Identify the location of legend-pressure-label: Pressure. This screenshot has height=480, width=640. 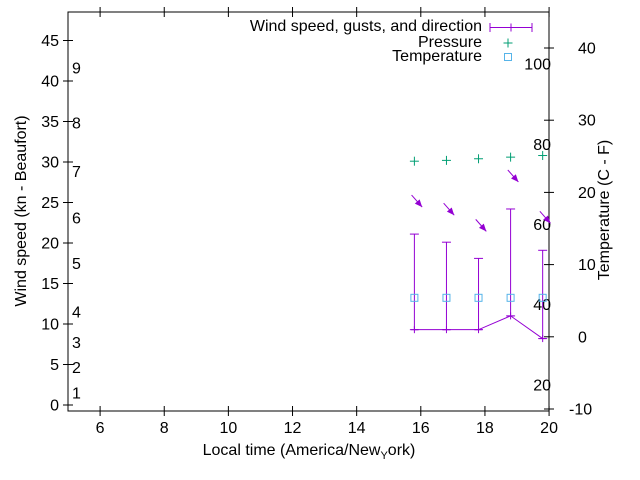
(449, 42).